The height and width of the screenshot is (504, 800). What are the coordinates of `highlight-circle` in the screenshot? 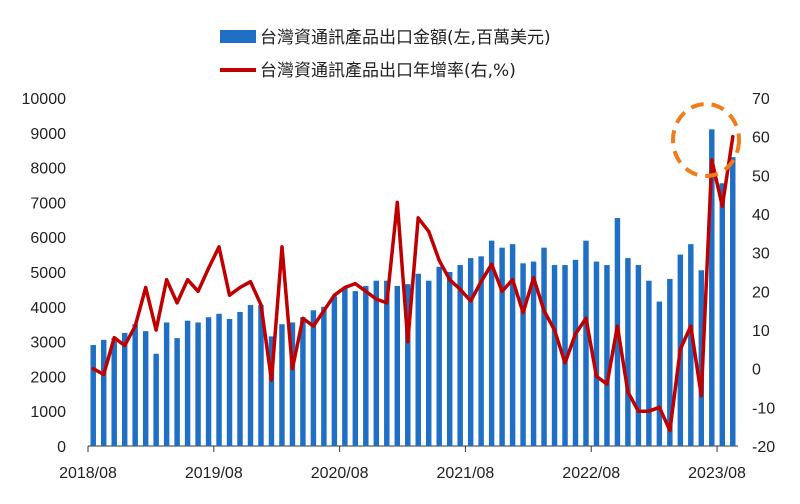 It's located at (706, 140).